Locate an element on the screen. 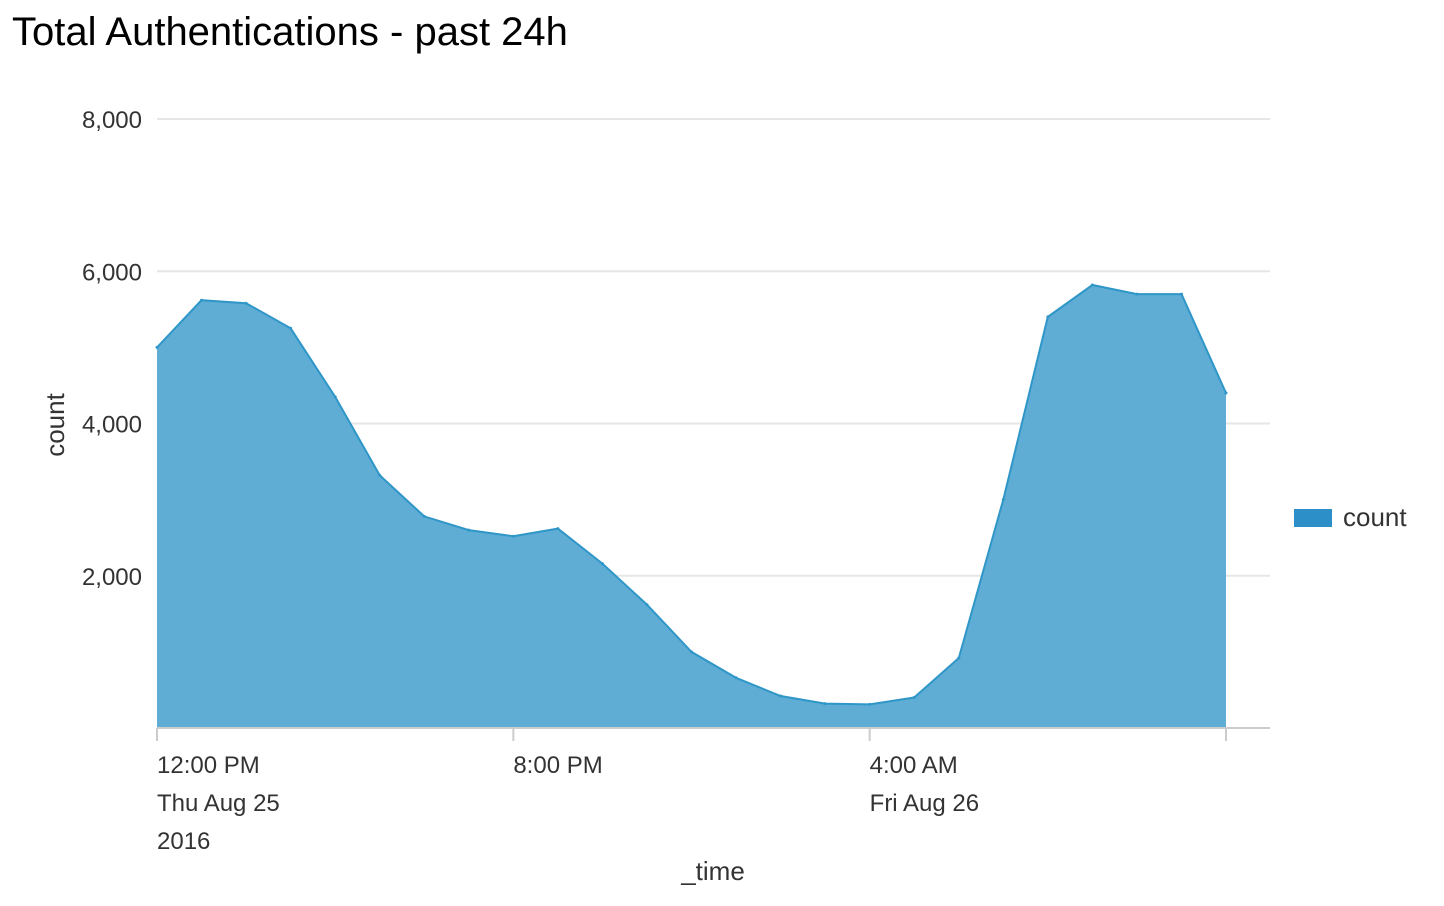  x-tick-label-0-2: 2016 is located at coordinates (183, 841).